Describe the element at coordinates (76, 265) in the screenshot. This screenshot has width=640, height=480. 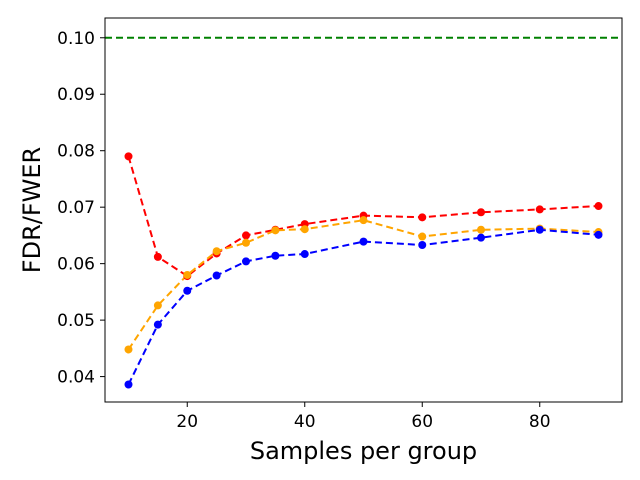
I see `y-tick-label: 0.06` at that location.